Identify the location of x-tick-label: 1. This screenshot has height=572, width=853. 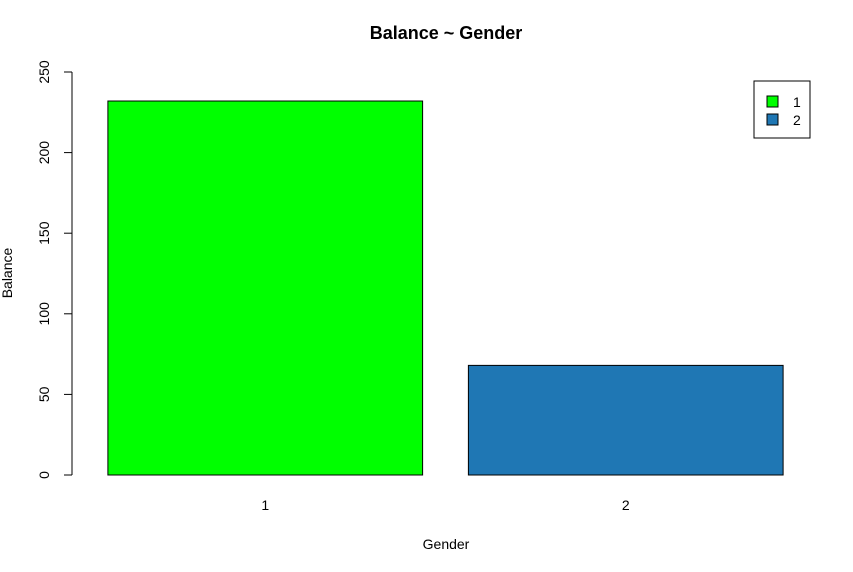
(265, 505).